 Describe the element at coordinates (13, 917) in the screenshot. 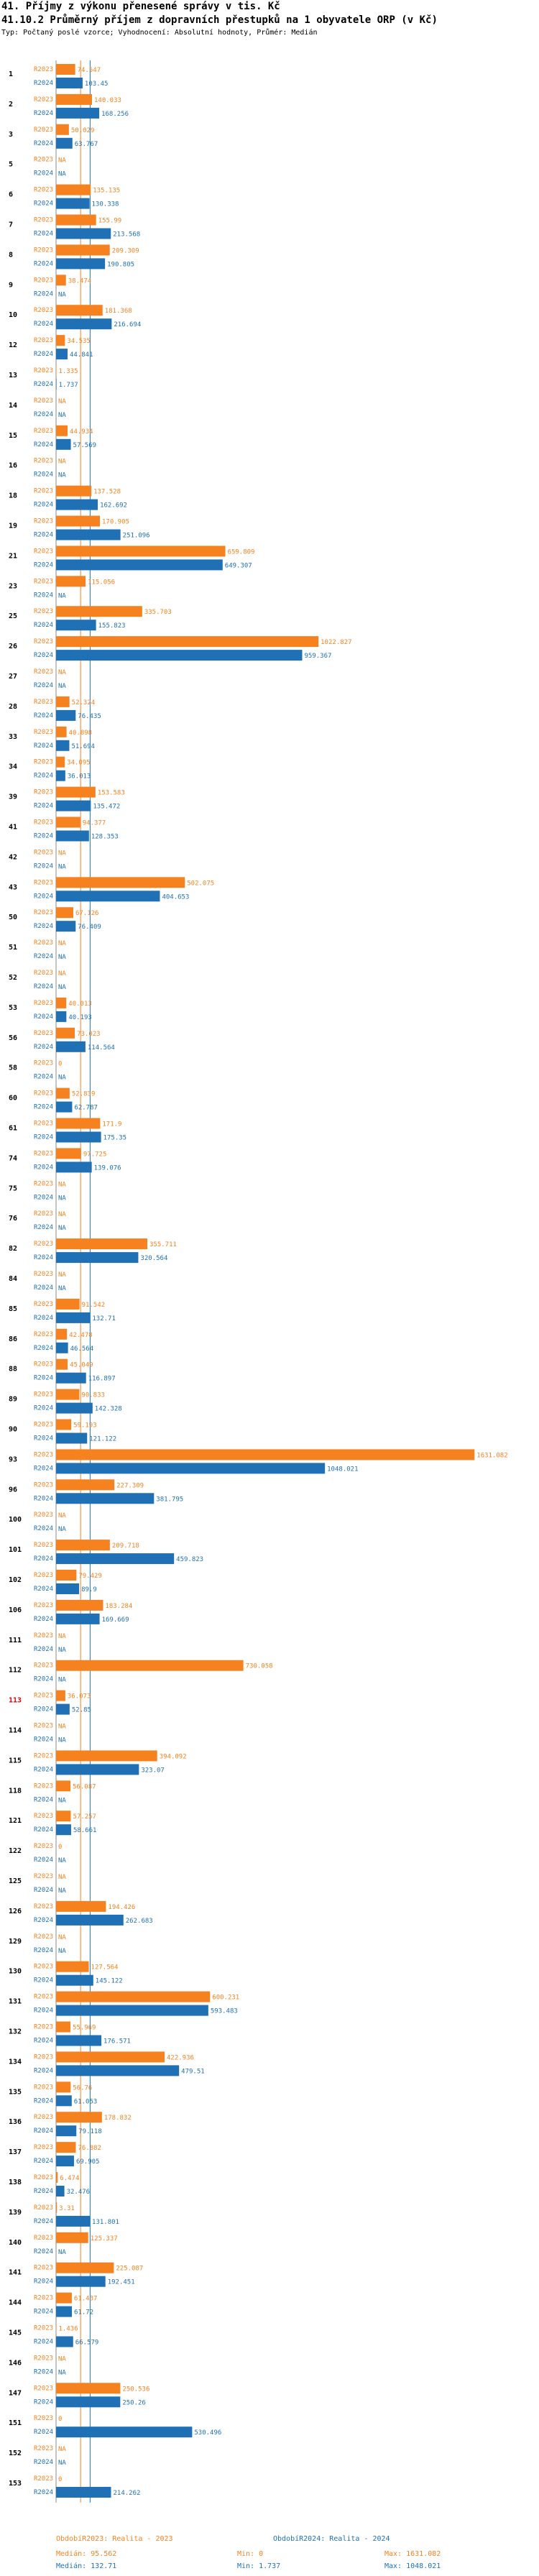

I see `category-label: 50` at that location.